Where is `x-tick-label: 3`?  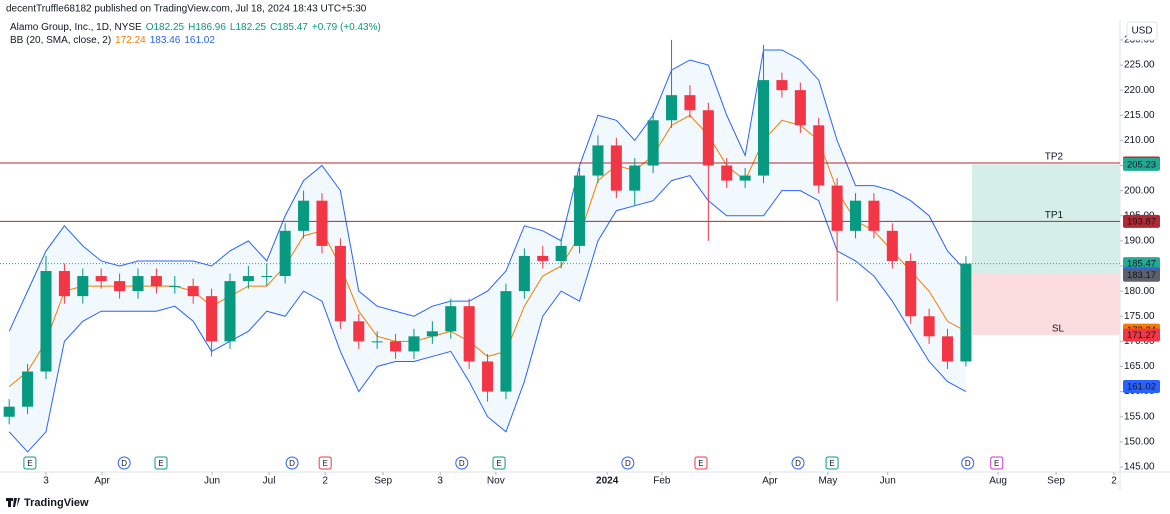 x-tick-label: 3 is located at coordinates (440, 481).